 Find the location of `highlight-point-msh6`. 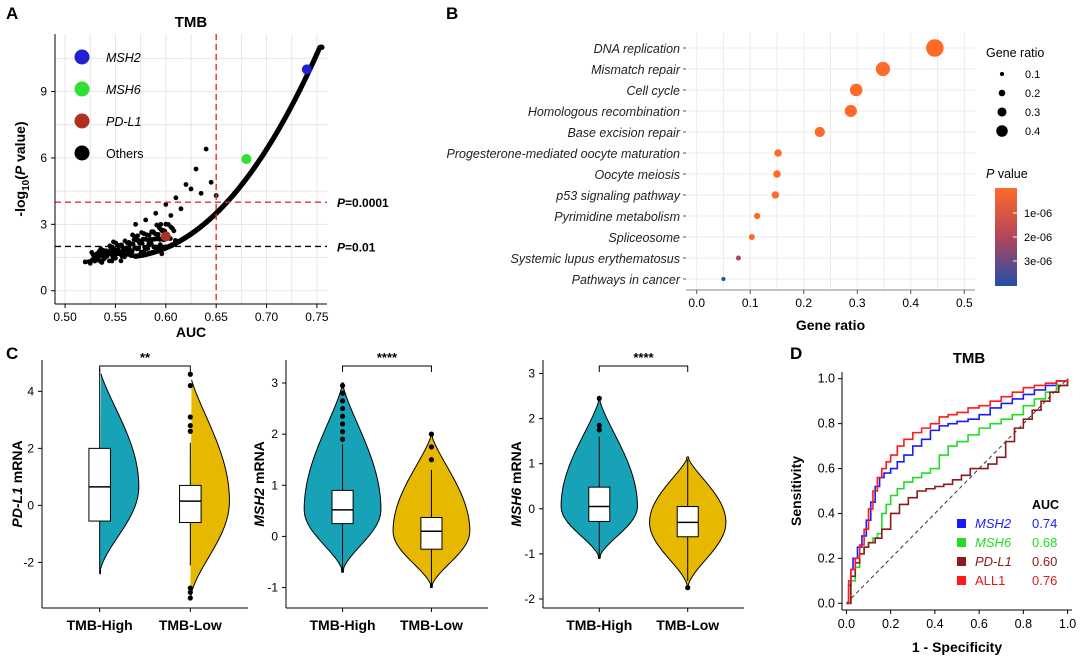

highlight-point-msh6 is located at coordinates (246, 159).